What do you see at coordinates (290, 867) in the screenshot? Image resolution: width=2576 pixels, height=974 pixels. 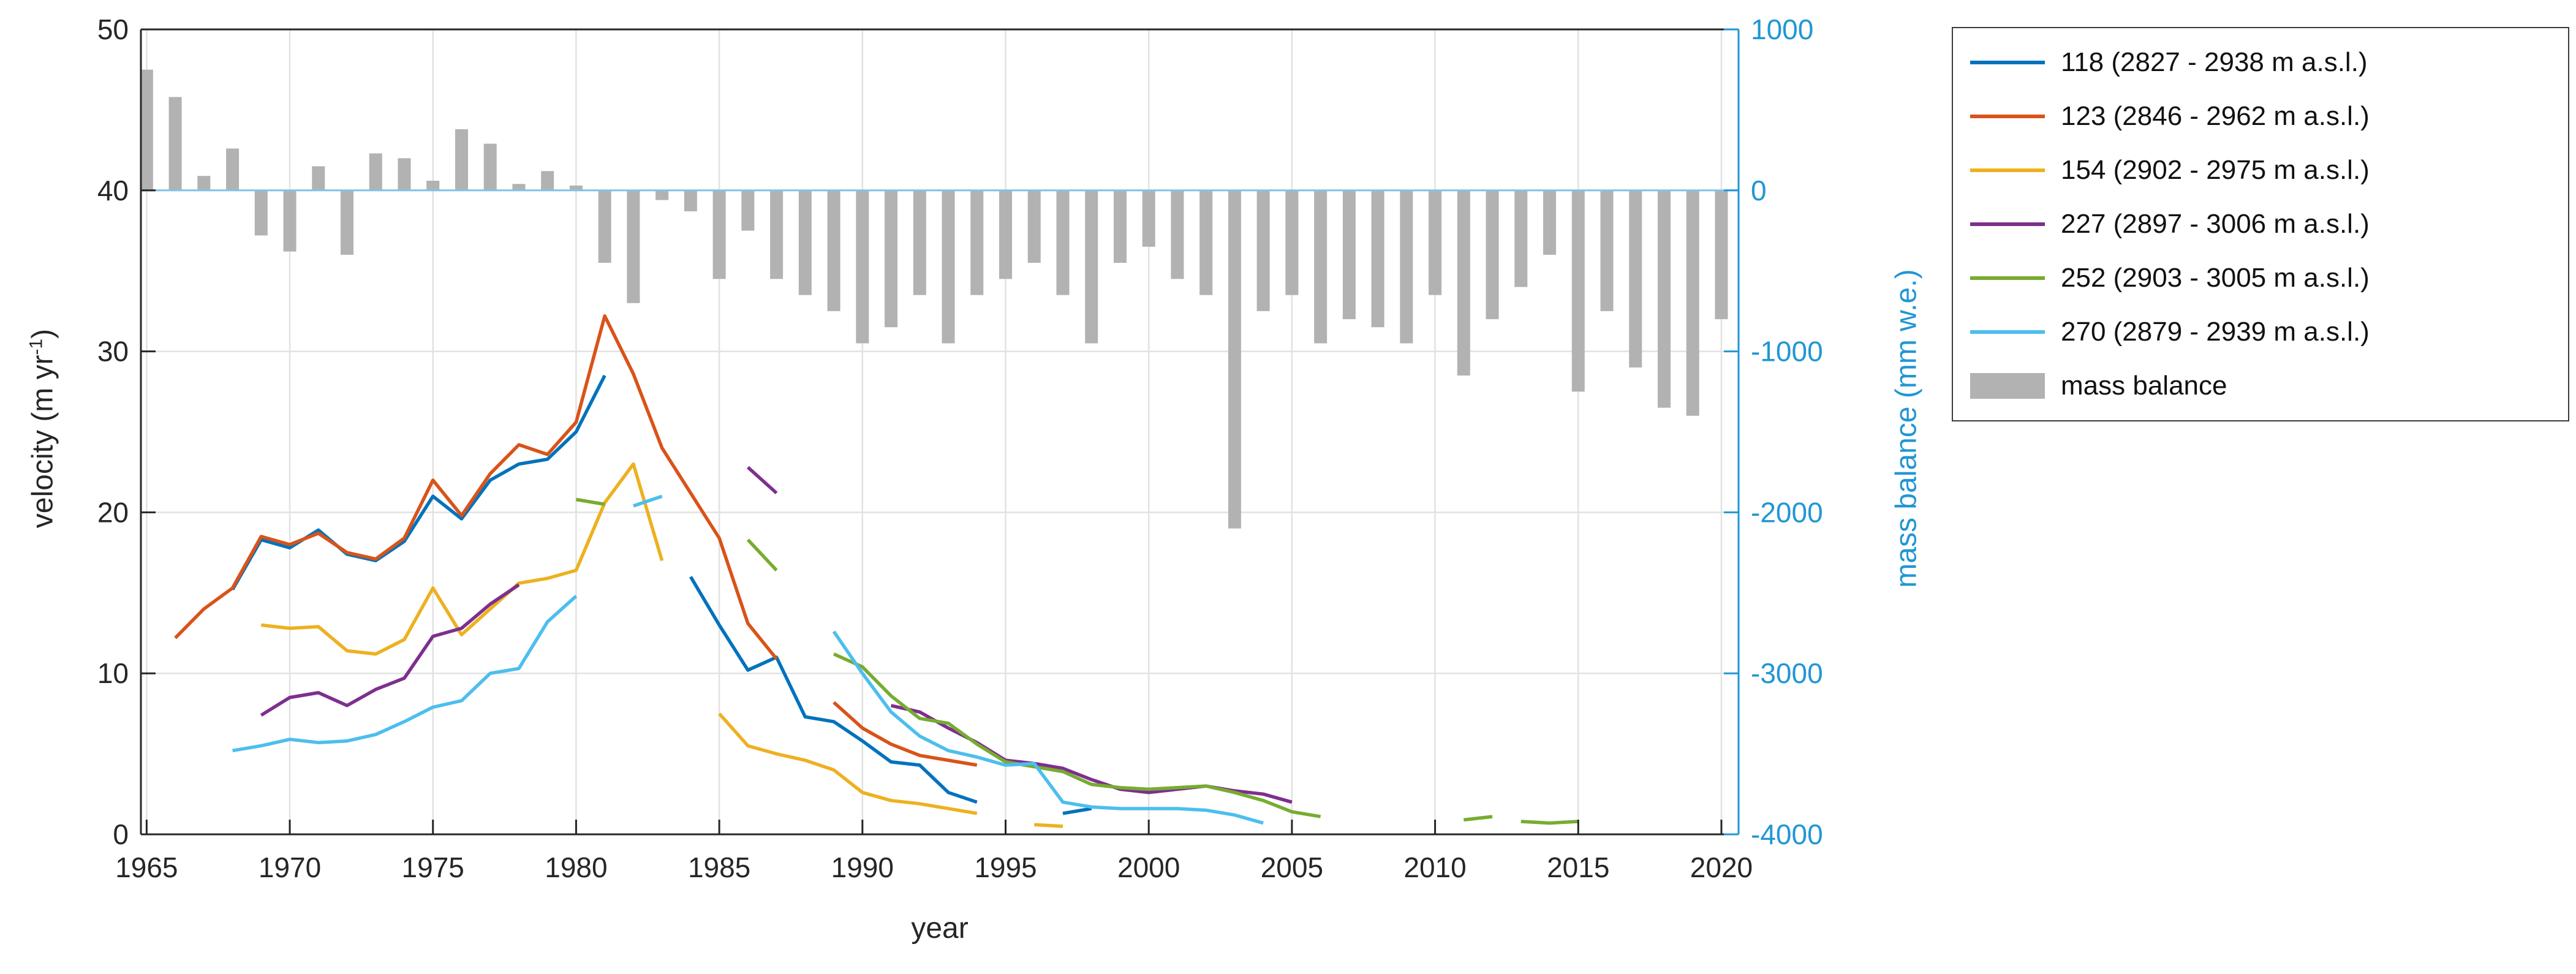 I see `x-tick-label: 1970` at bounding box center [290, 867].